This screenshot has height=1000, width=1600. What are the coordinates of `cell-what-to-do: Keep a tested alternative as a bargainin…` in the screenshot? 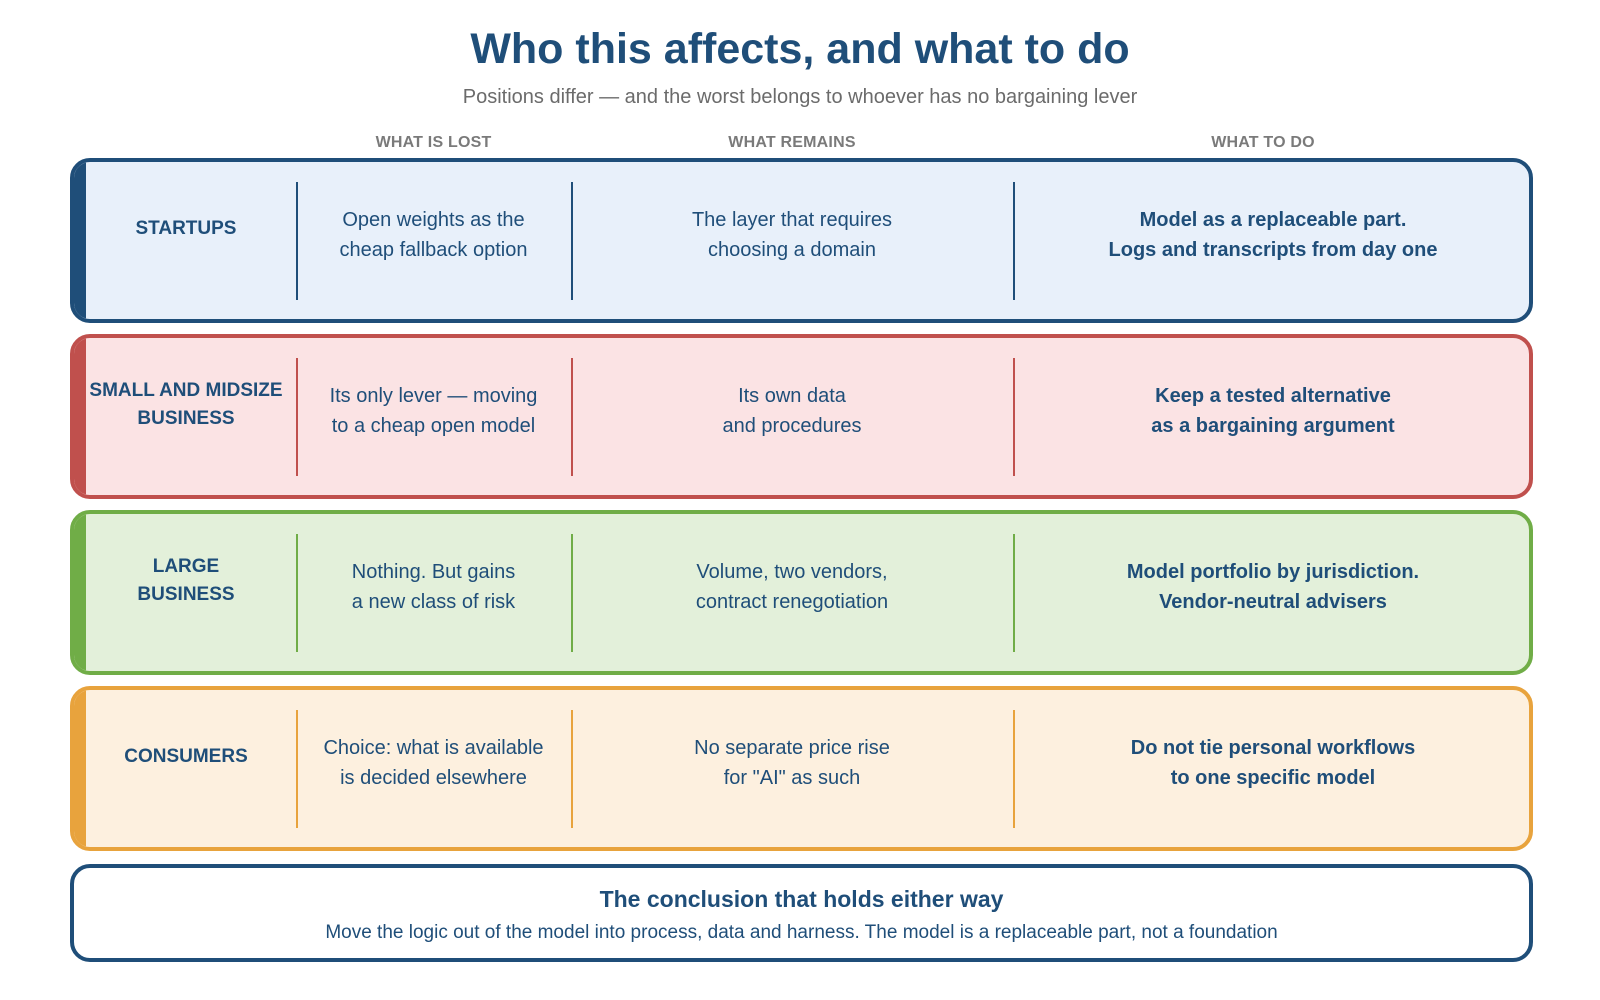 It's located at (1273, 410).